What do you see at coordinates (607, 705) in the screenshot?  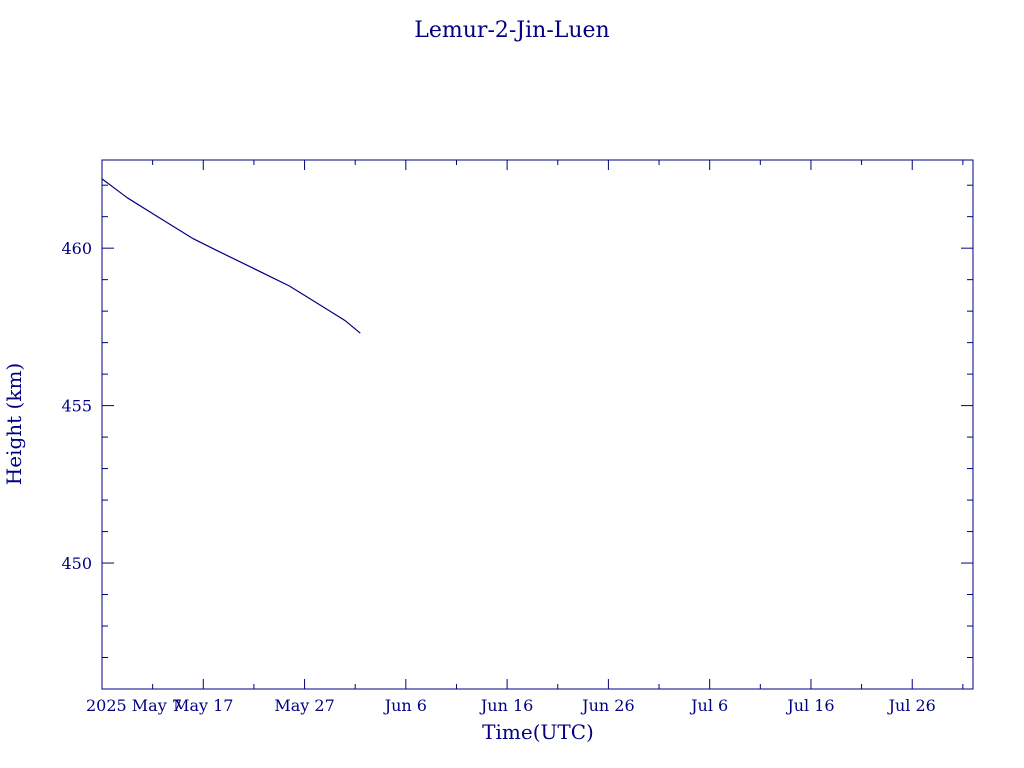 I see `x-tick-label: Jun 26` at bounding box center [607, 705].